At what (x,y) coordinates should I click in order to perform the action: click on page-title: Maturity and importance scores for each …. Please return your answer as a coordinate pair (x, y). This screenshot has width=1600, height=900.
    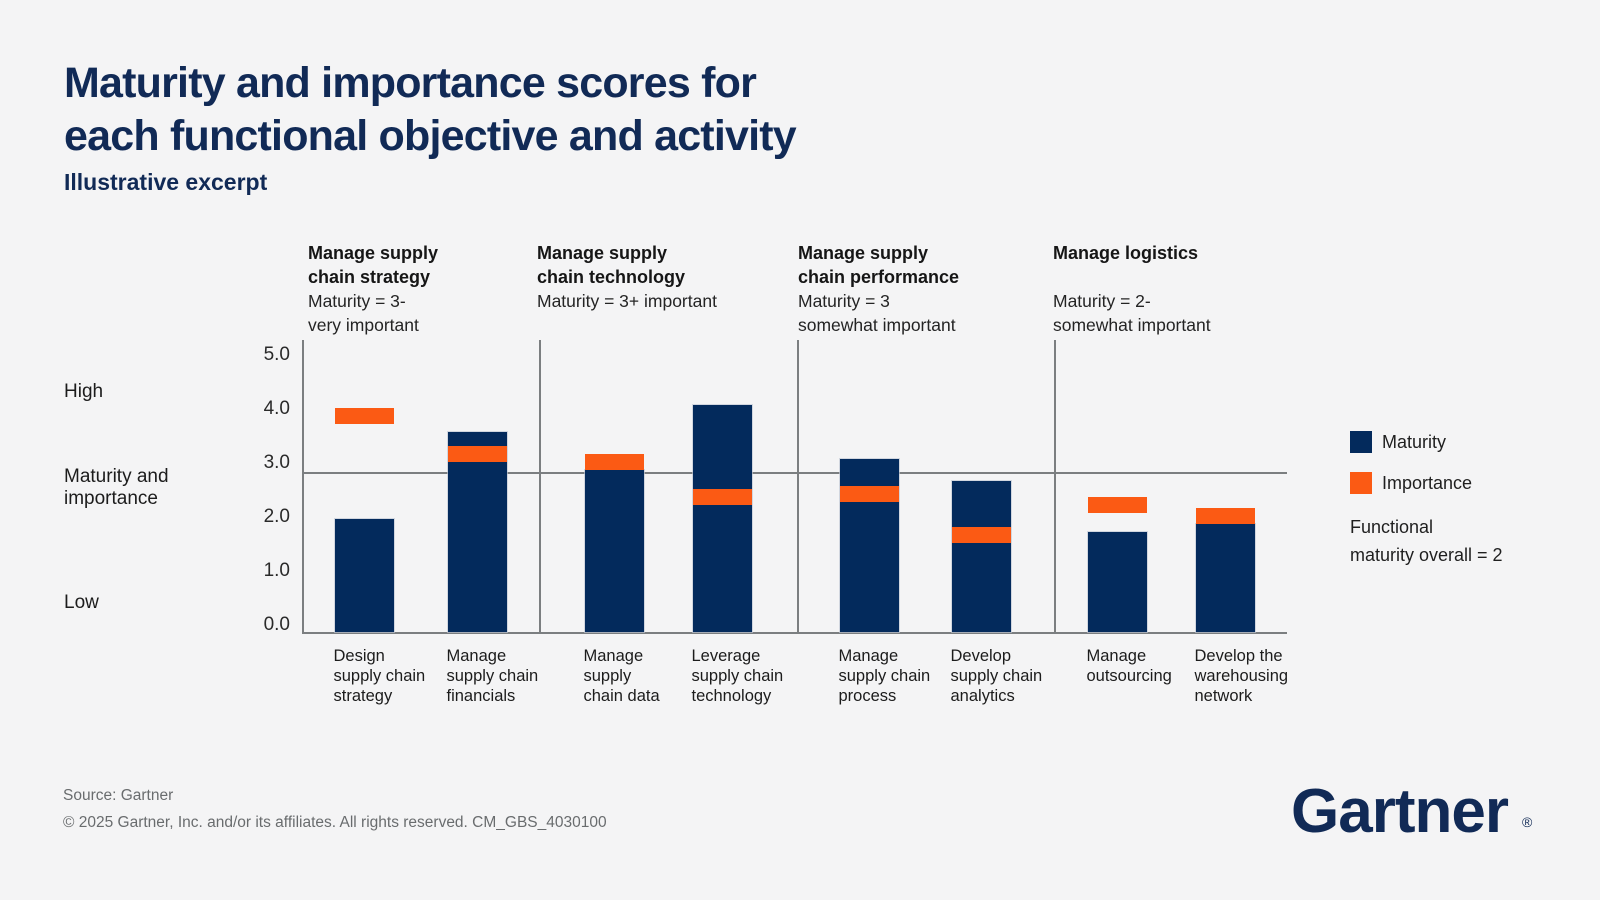
    Looking at the image, I should click on (430, 109).